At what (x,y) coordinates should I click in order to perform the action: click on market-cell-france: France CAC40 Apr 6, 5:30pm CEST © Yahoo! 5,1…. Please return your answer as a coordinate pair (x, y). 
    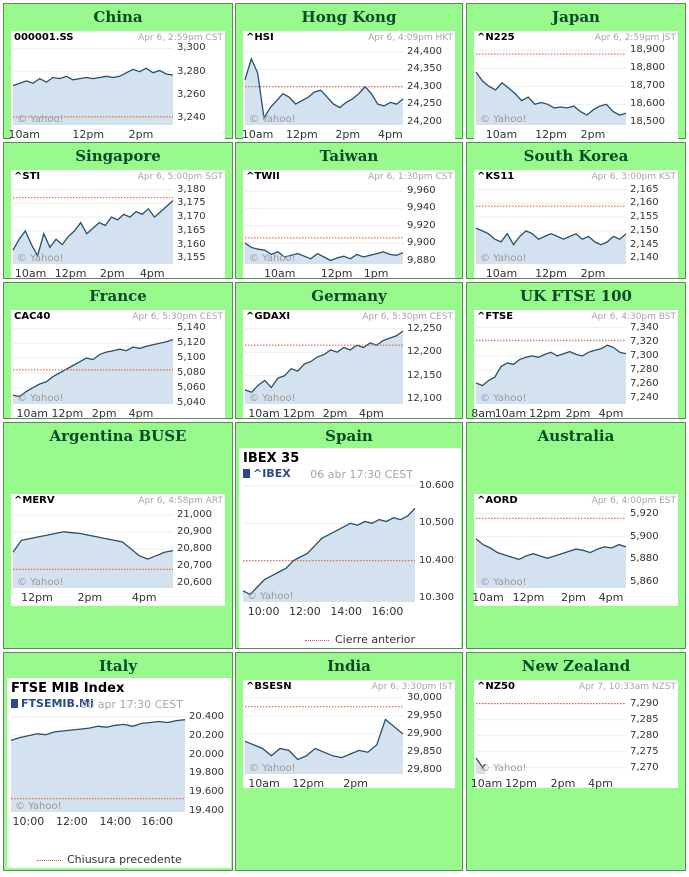
    Looking at the image, I should click on (118, 351).